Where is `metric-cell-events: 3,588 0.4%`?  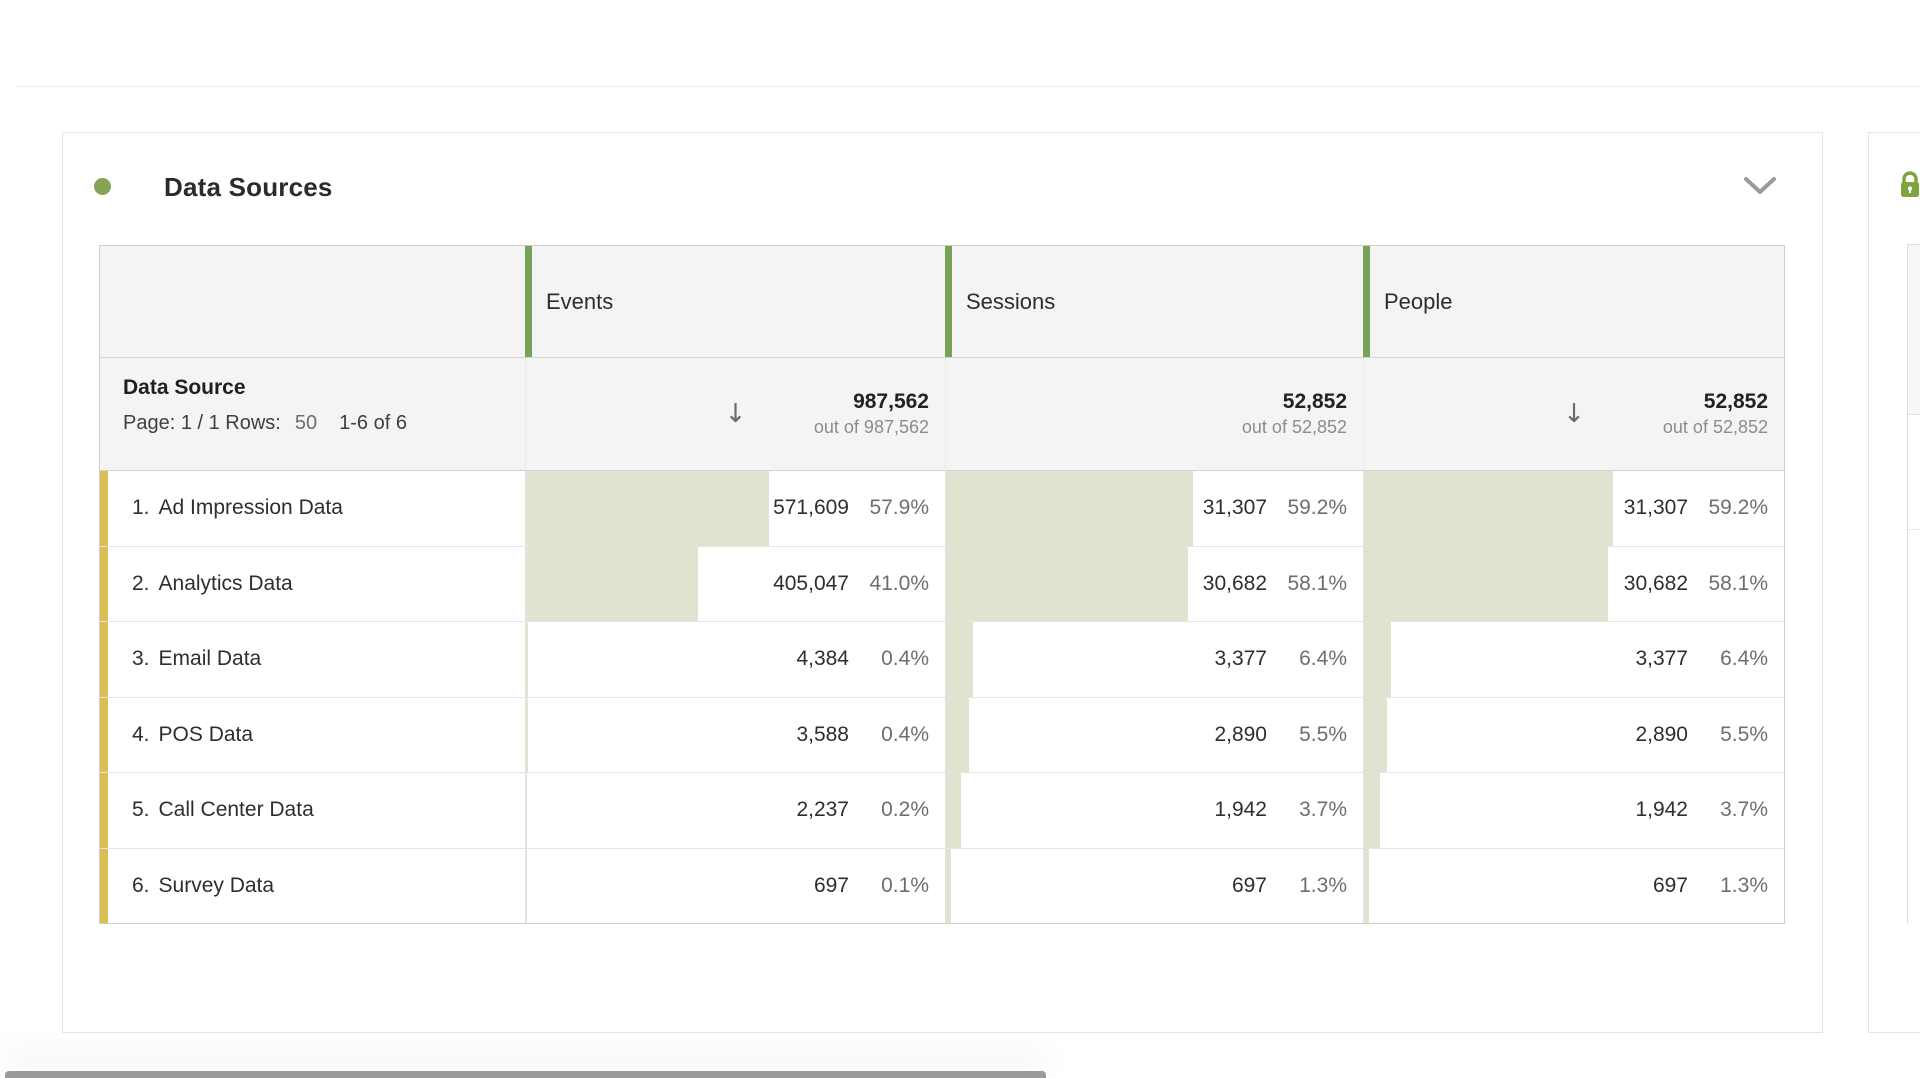
metric-cell-events: 3,588 0.4% is located at coordinates (735, 734).